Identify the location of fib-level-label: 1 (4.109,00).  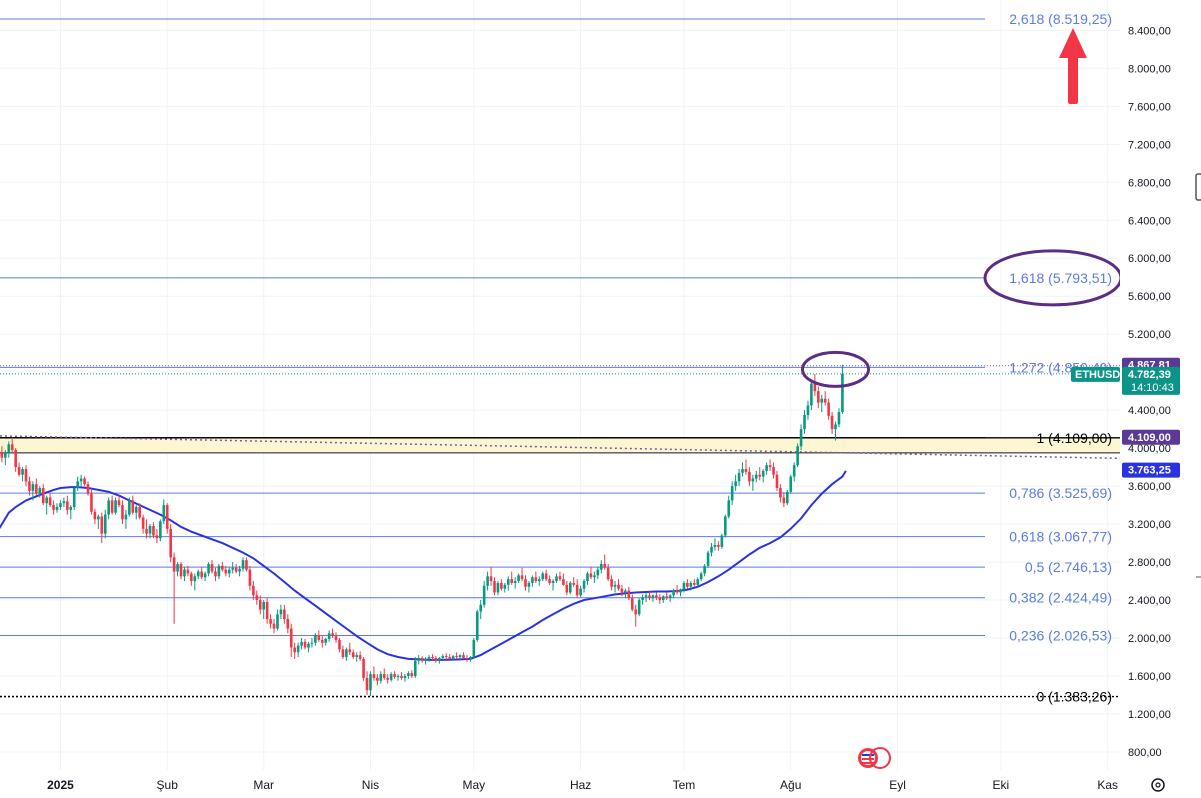
(1075, 438).